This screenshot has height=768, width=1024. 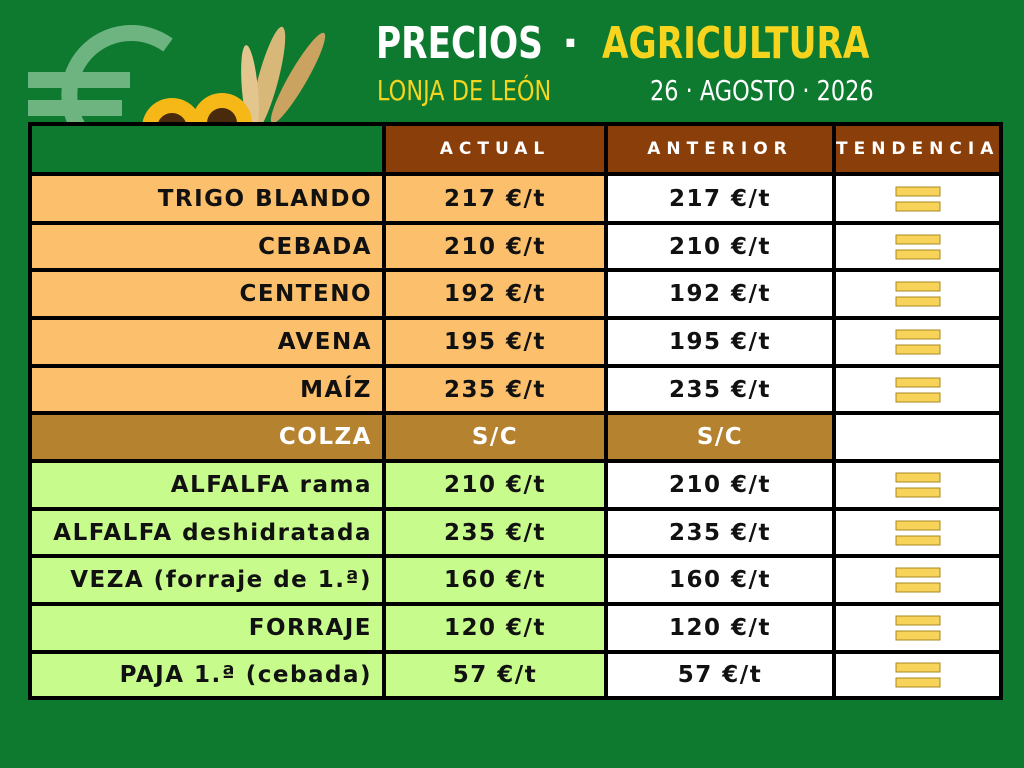 I want to click on price-actual: 195 €/t, so click(x=495, y=342).